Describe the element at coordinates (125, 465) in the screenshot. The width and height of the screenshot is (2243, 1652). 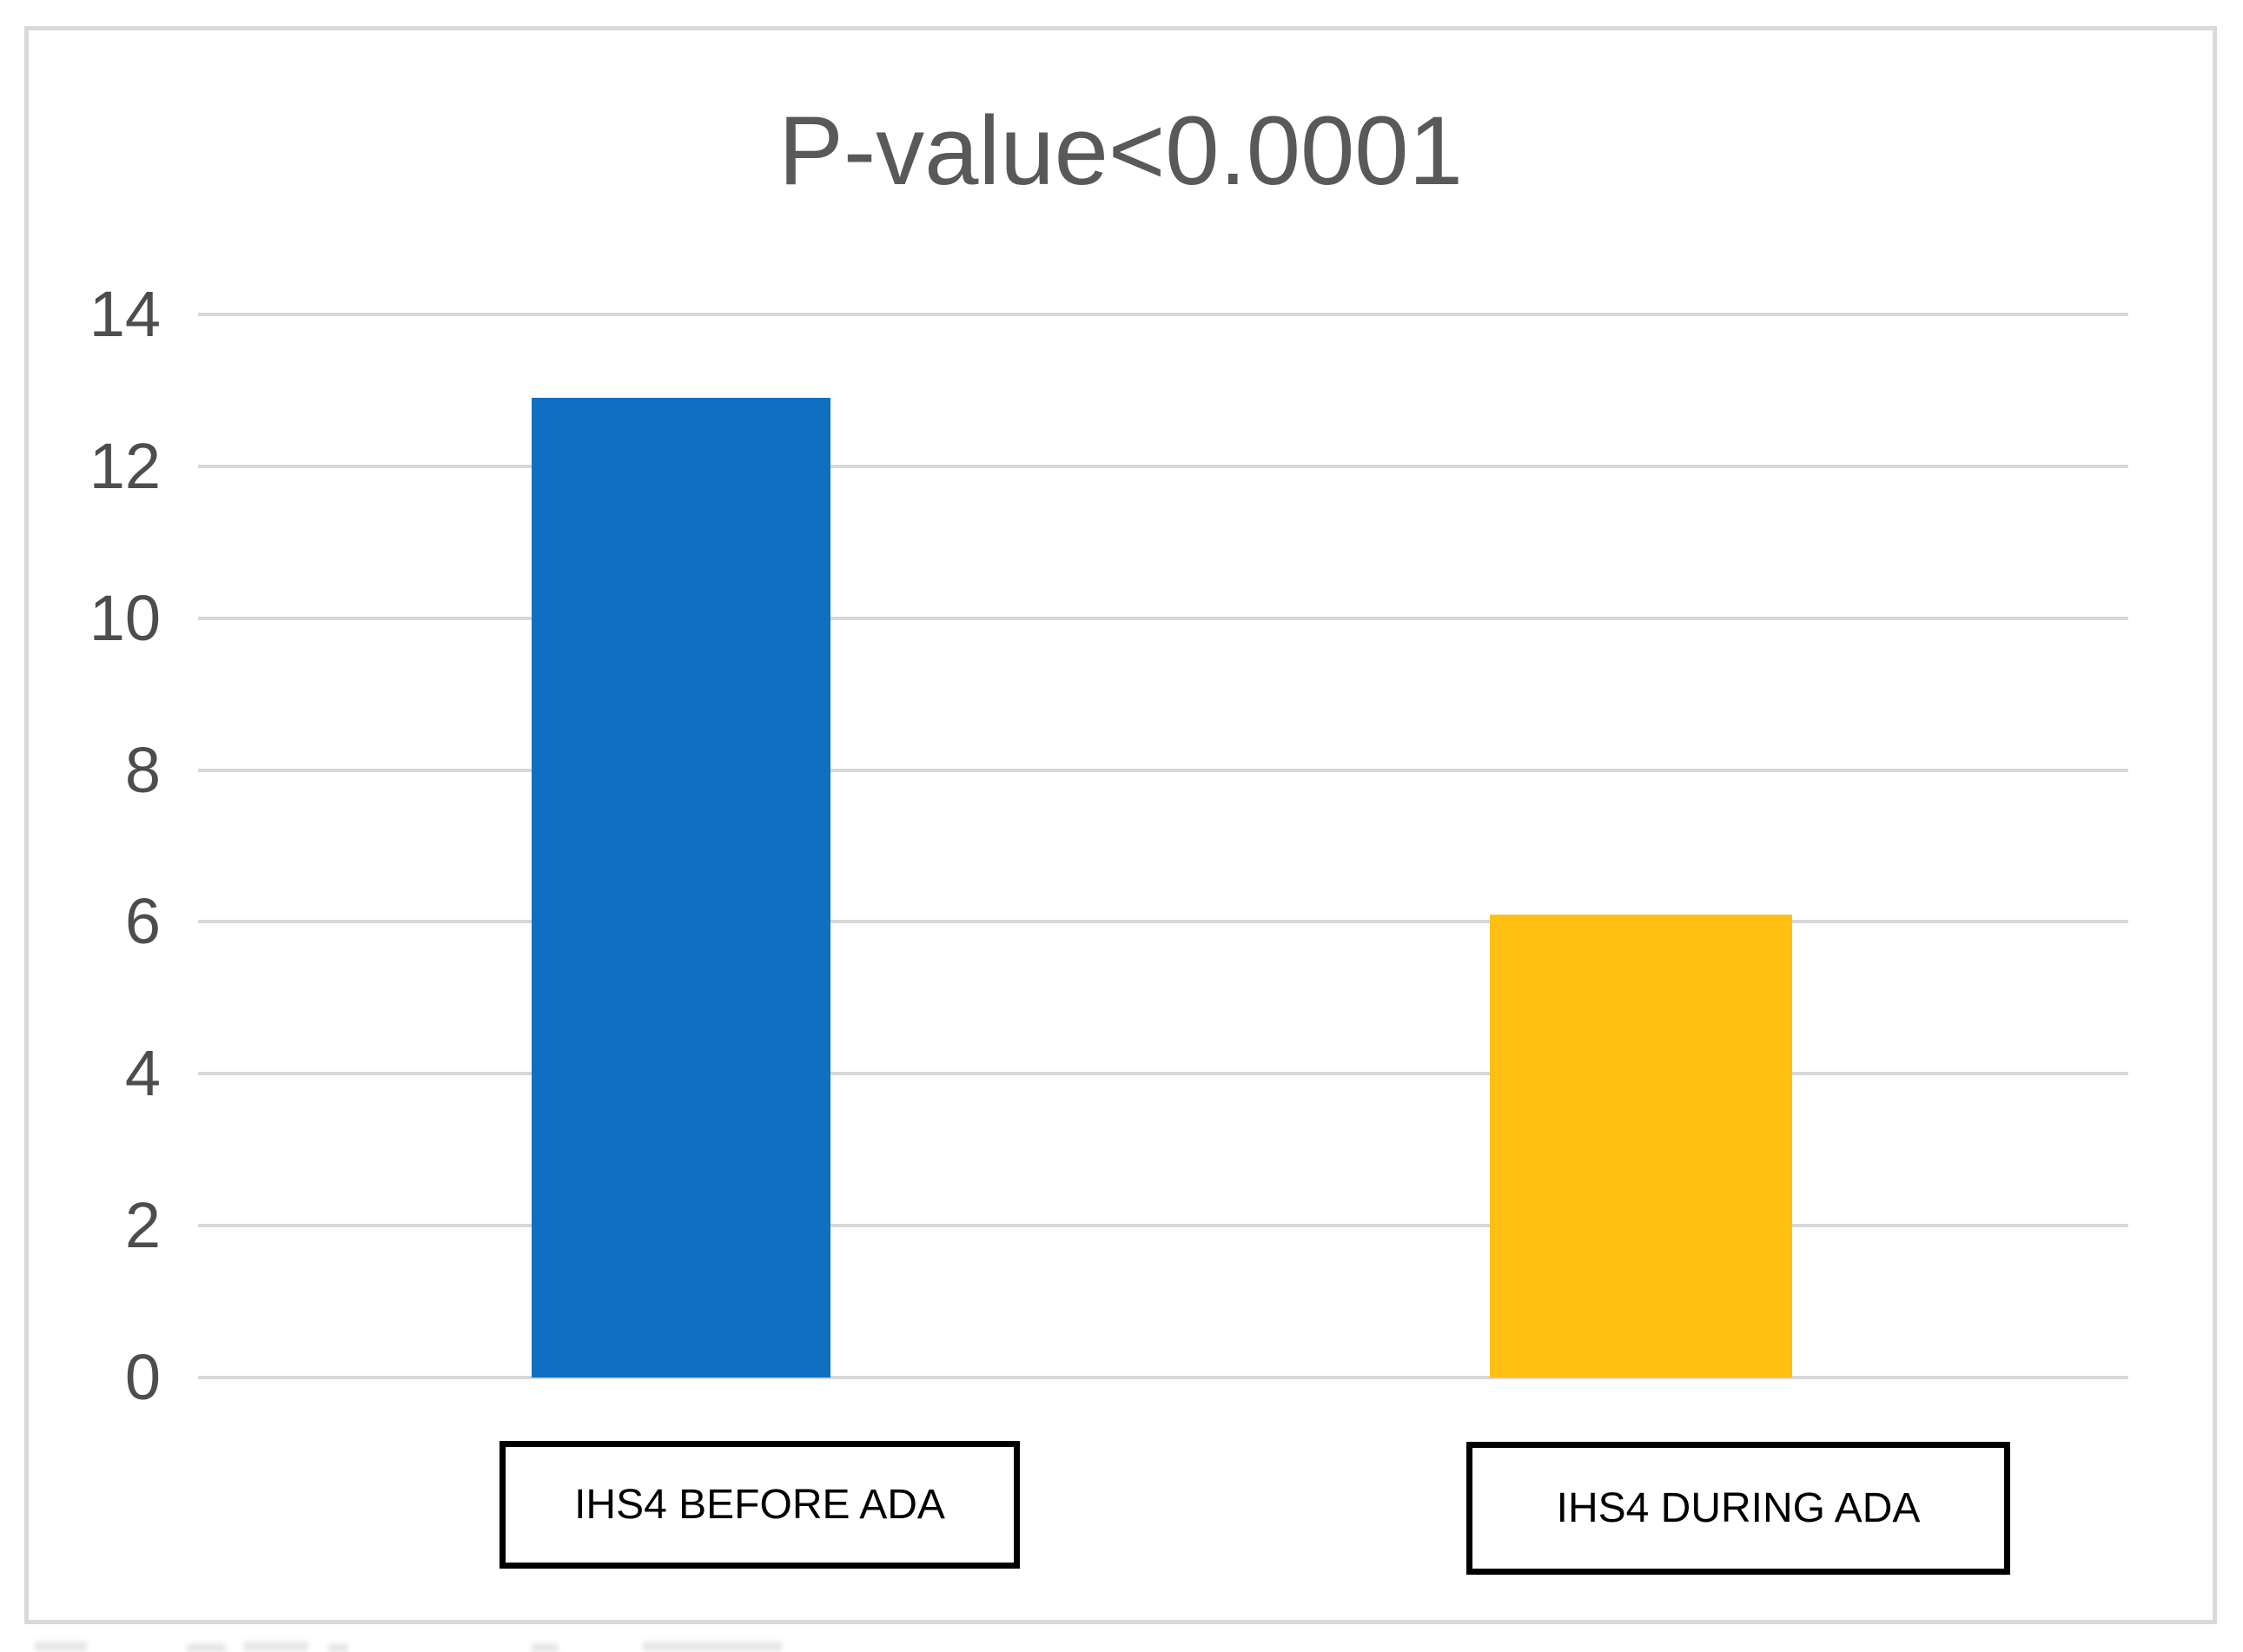
I see `y-tick-label: 12` at that location.